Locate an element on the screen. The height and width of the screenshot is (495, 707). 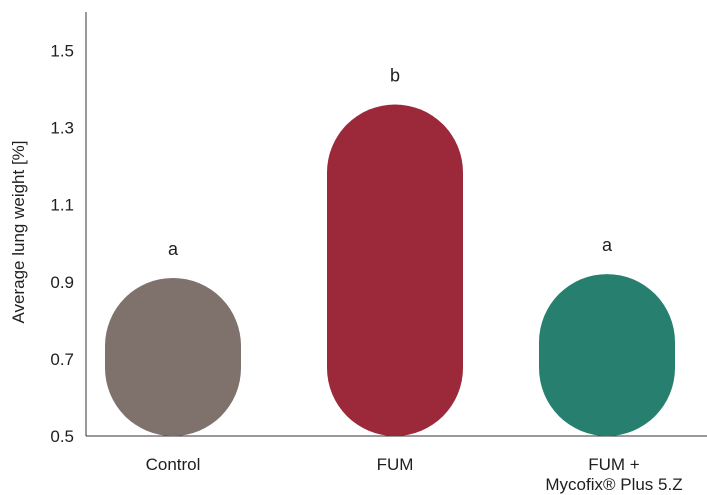
category-label: FUM is located at coordinates (395, 464).